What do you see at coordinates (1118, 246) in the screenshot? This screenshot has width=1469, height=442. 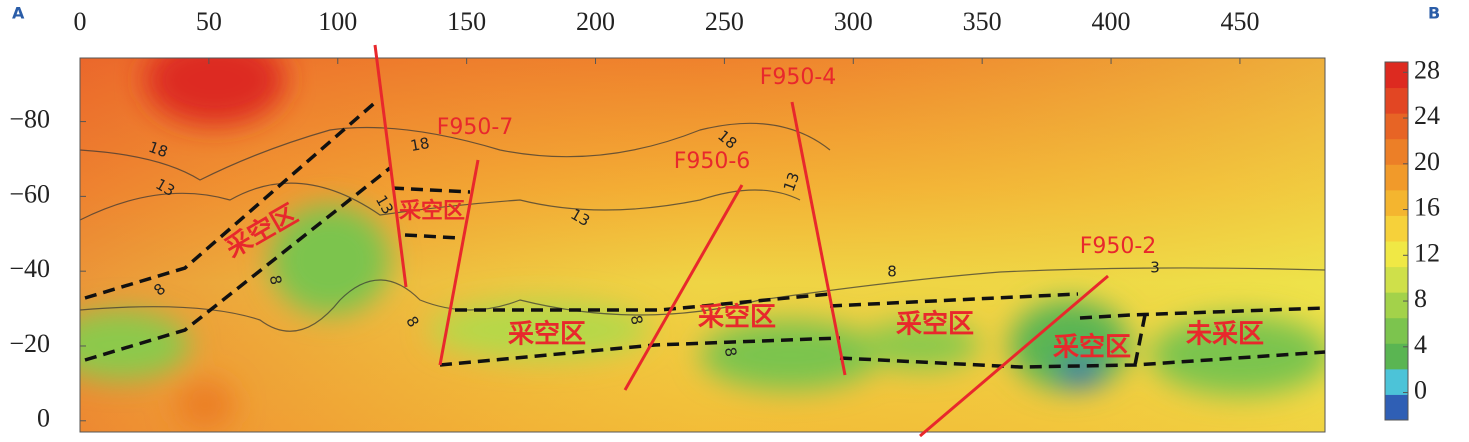 I see `fault-label: F950-2` at bounding box center [1118, 246].